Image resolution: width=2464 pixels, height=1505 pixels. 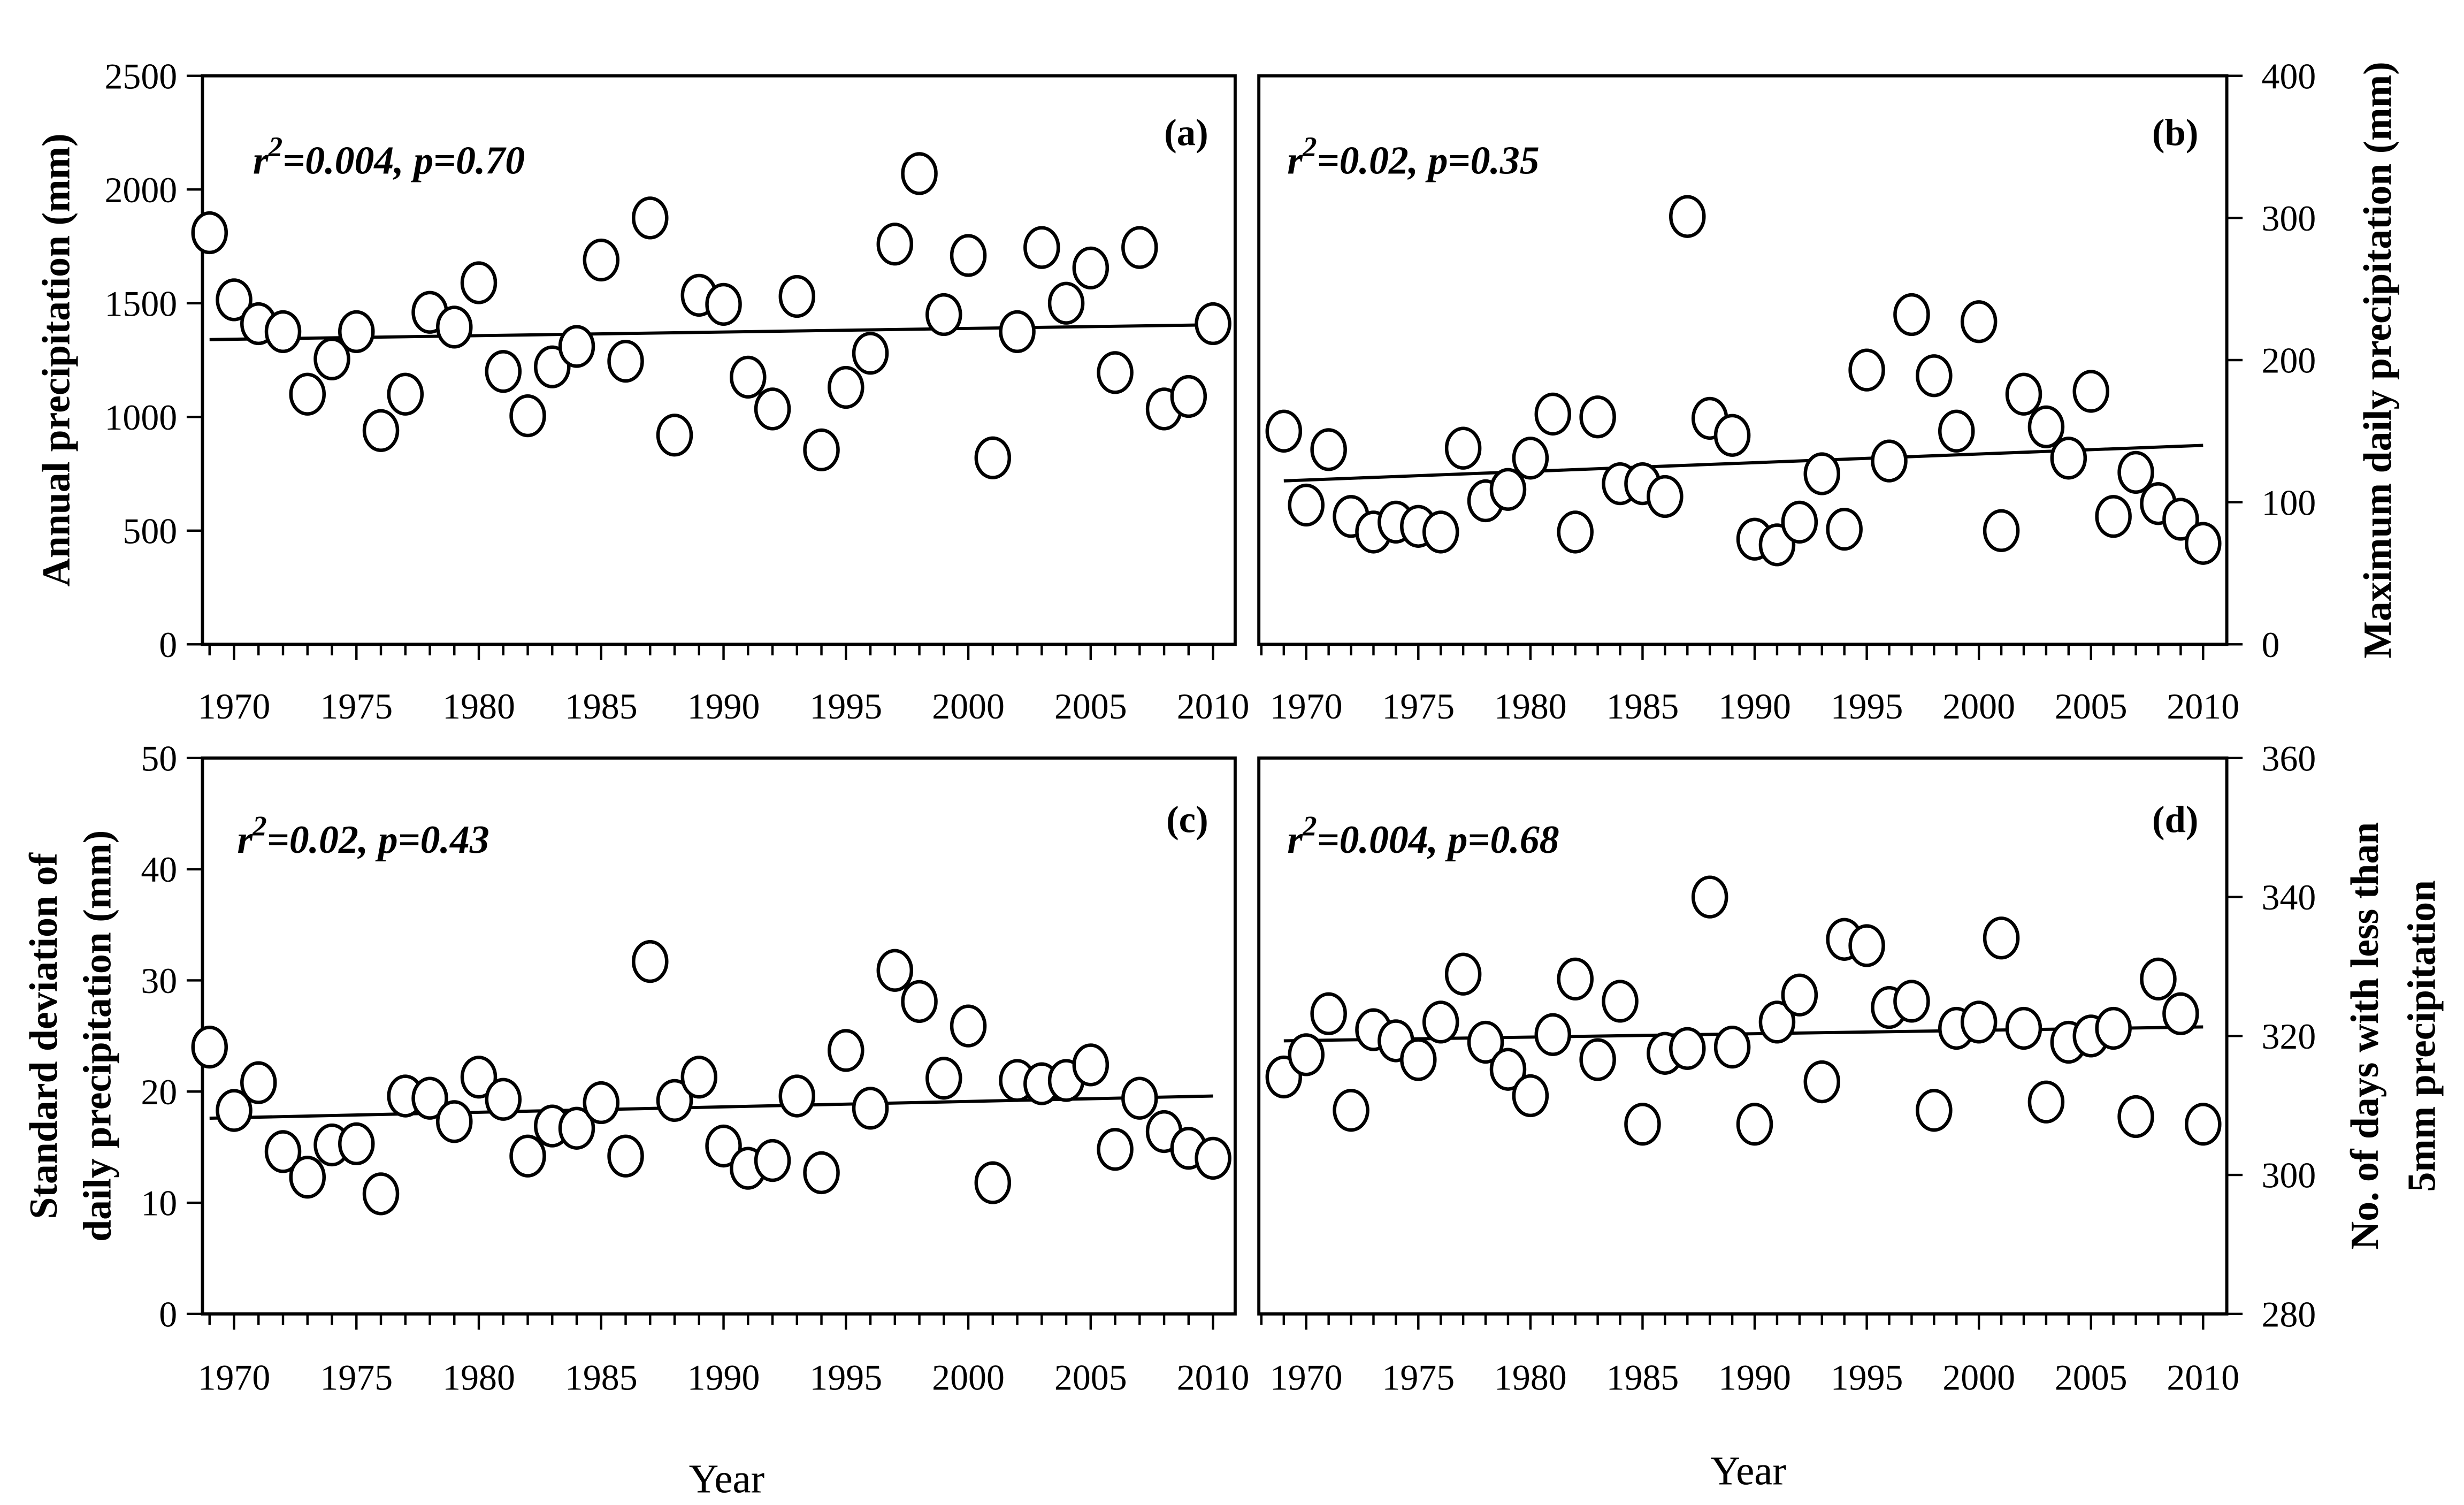 I want to click on regression-stats: r2=0.004, p=0.70, so click(x=389, y=157).